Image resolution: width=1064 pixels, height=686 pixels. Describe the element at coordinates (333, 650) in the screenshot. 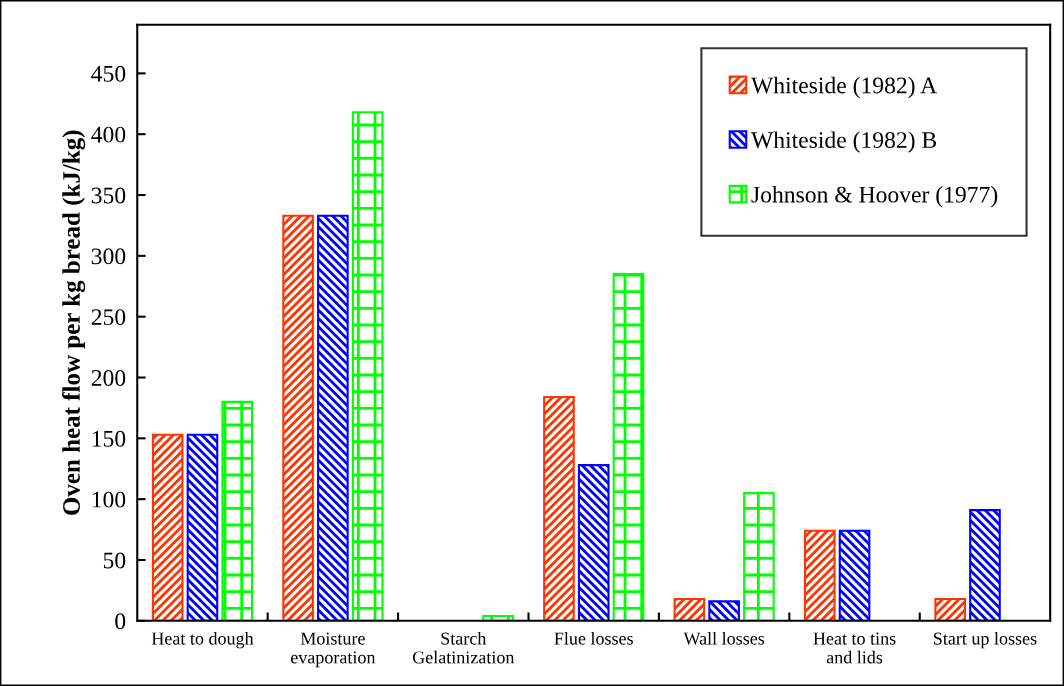

I see `x-tick-label: Moisture evaporation` at that location.